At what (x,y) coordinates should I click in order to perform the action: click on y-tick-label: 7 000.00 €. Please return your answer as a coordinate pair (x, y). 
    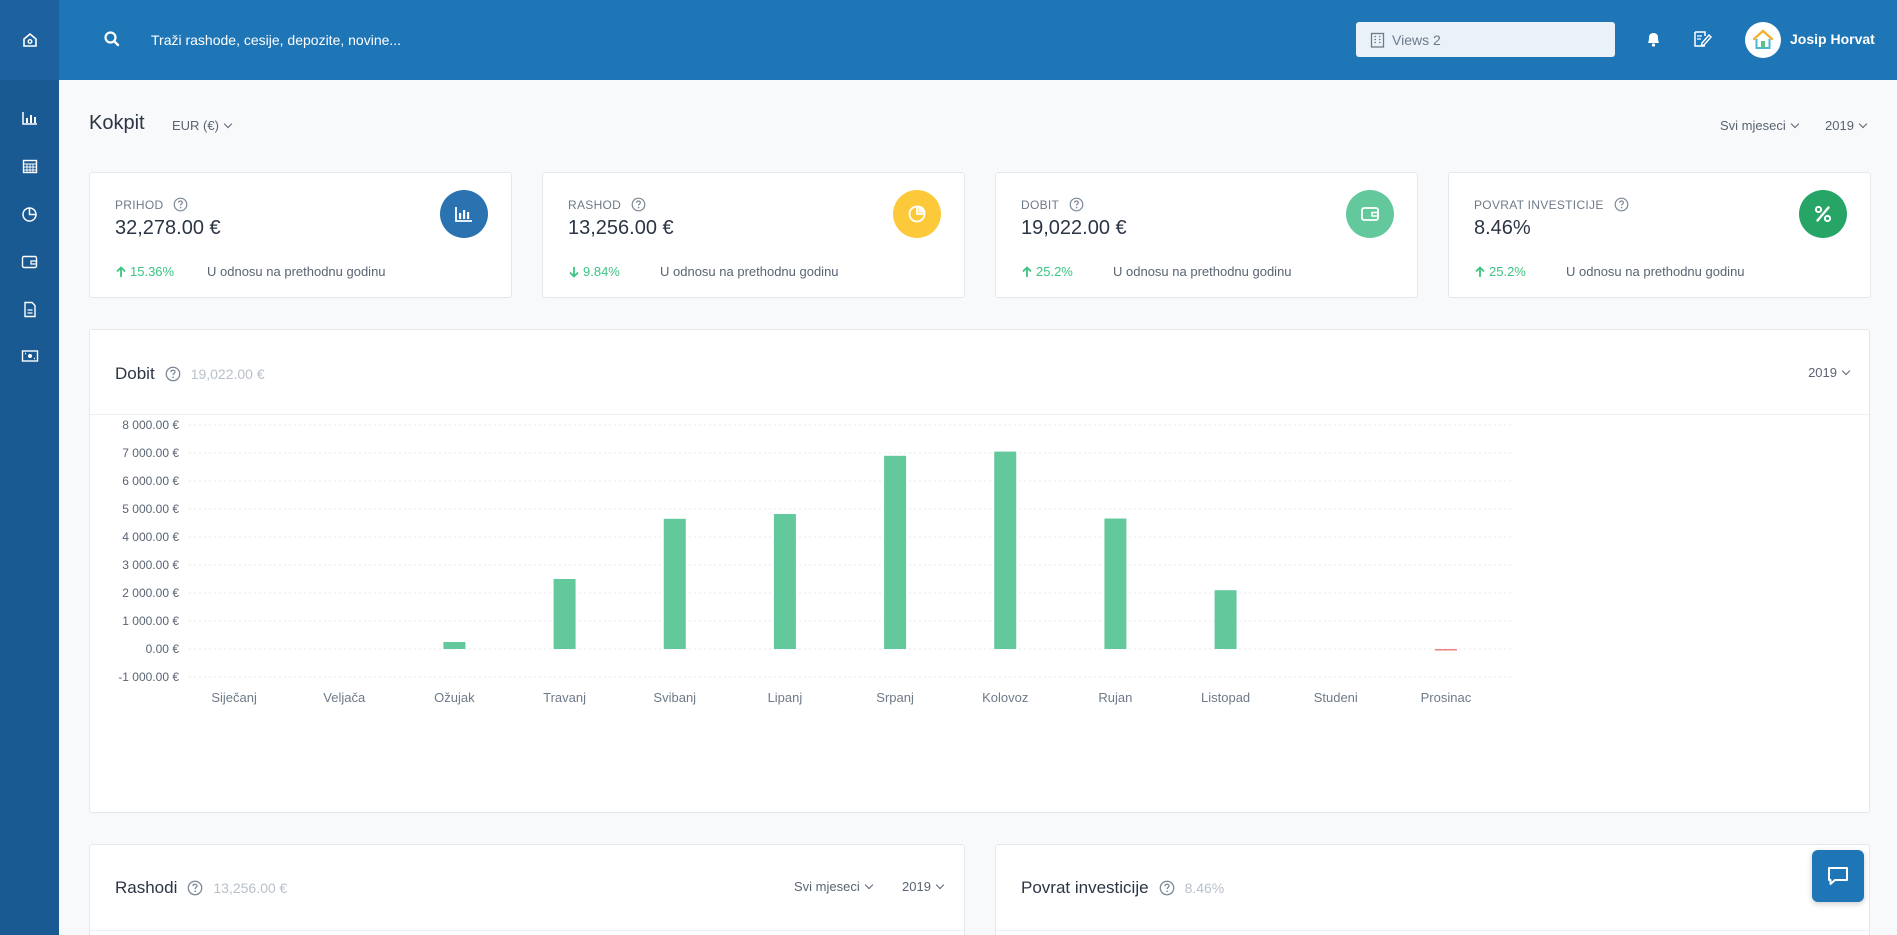
    Looking at the image, I should click on (150, 453).